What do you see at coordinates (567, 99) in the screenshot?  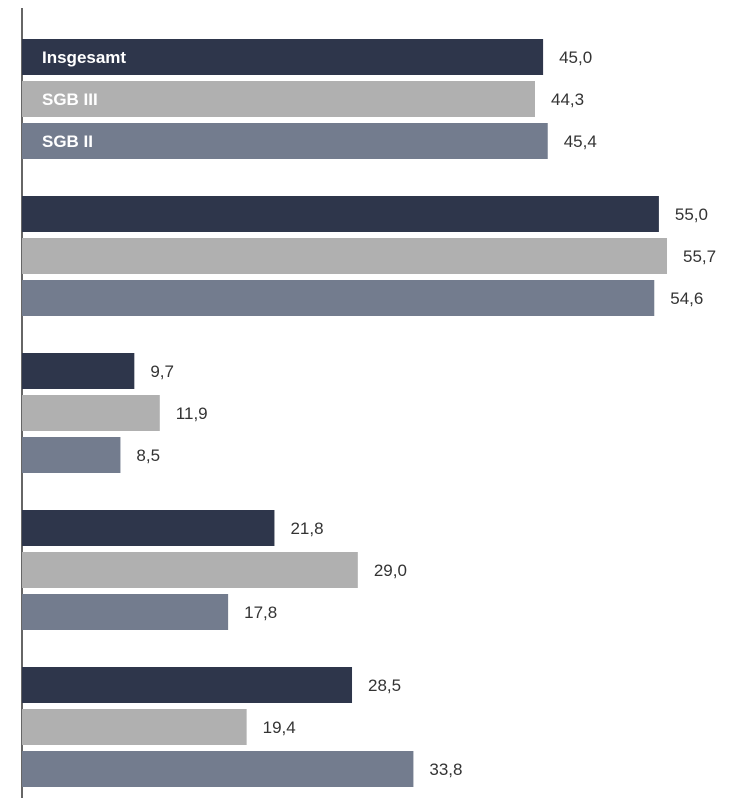 I see `data-label-group-1-series-2: 44,3` at bounding box center [567, 99].